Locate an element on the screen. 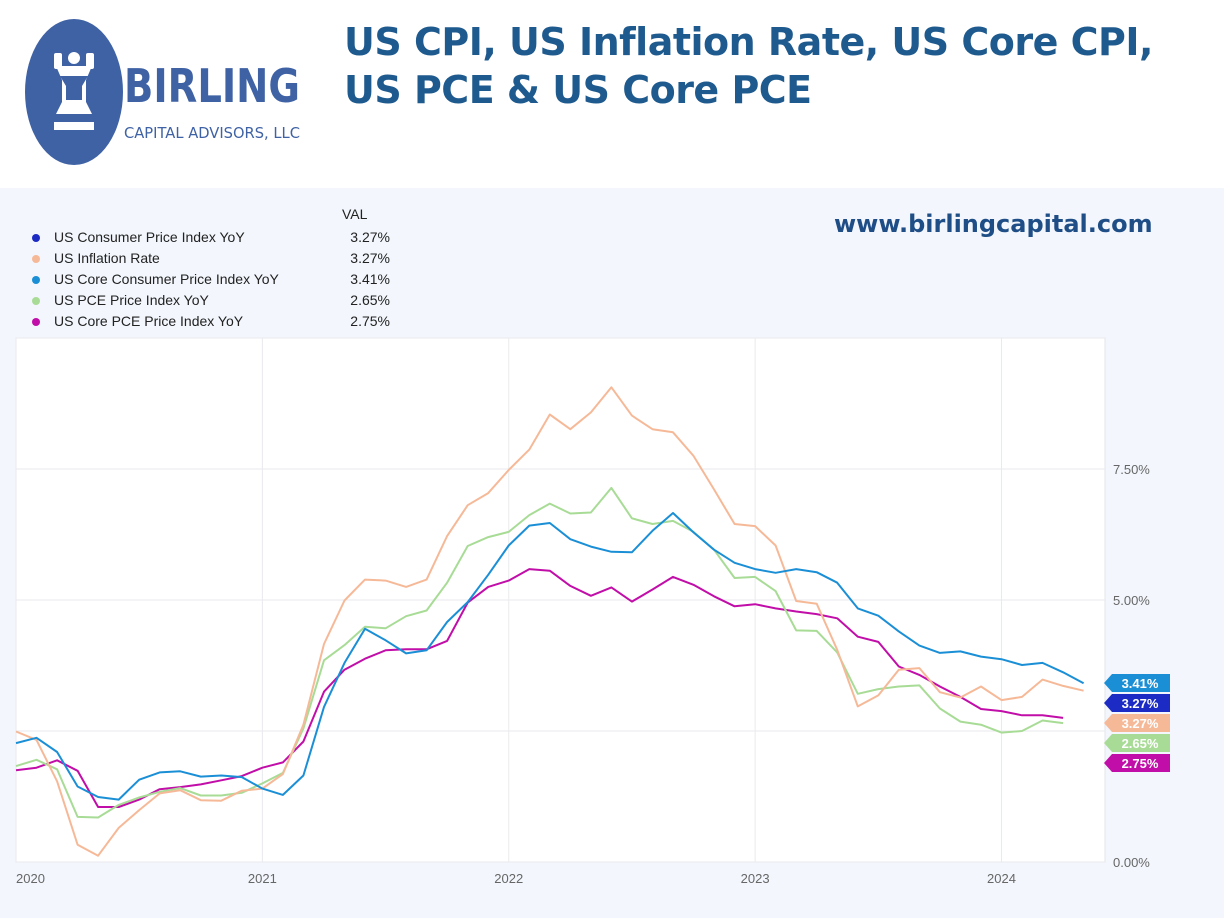  legend-item: US Core PCE Price Index YoY 2.75% is located at coordinates (210, 322).